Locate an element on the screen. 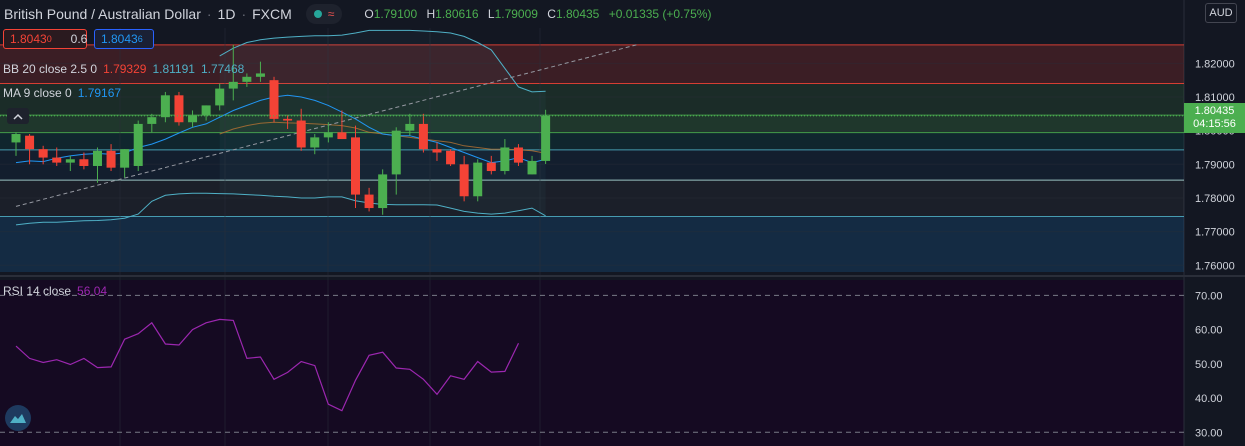 This screenshot has width=1245, height=446. rsi-tick-label: 40.00 is located at coordinates (1209, 399).